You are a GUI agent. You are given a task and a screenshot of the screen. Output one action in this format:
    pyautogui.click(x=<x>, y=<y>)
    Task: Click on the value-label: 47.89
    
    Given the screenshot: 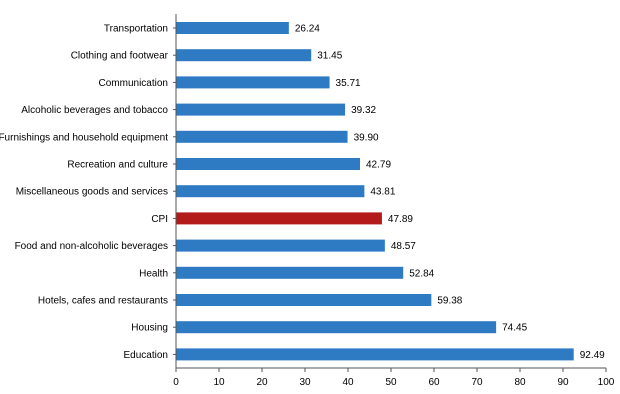 What is the action you would take?
    pyautogui.click(x=400, y=219)
    